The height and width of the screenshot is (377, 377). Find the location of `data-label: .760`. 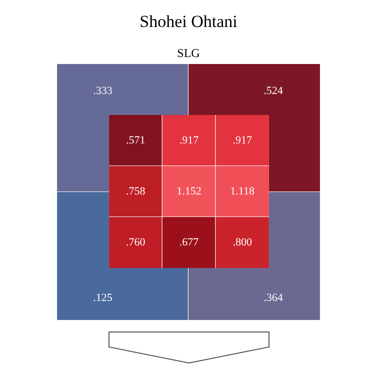

data-label: .760 is located at coordinates (136, 242).